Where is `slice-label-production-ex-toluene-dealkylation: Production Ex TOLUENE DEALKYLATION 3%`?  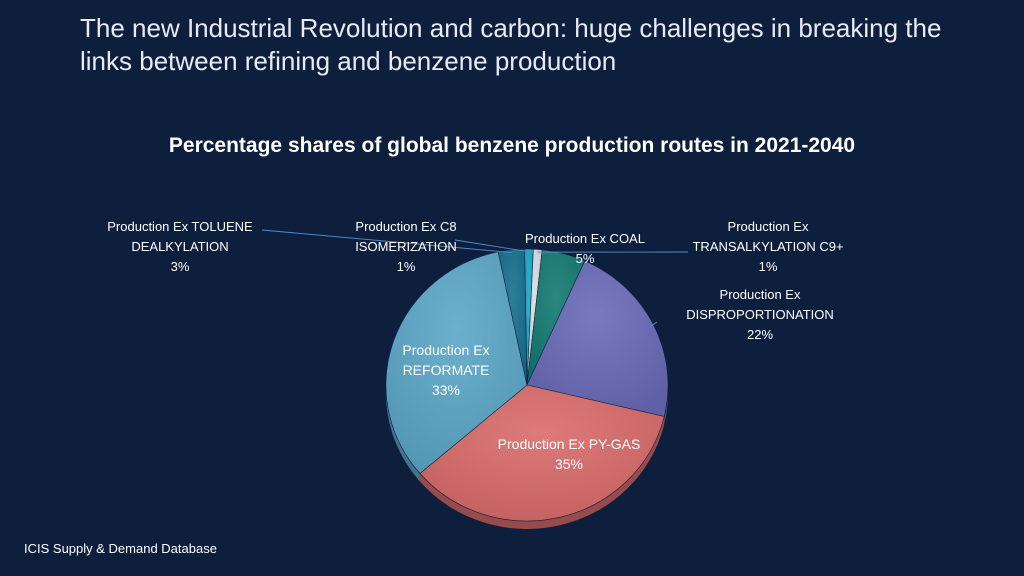 slice-label-production-ex-toluene-dealkylation: Production Ex TOLUENE DEALKYLATION 3% is located at coordinates (180, 246).